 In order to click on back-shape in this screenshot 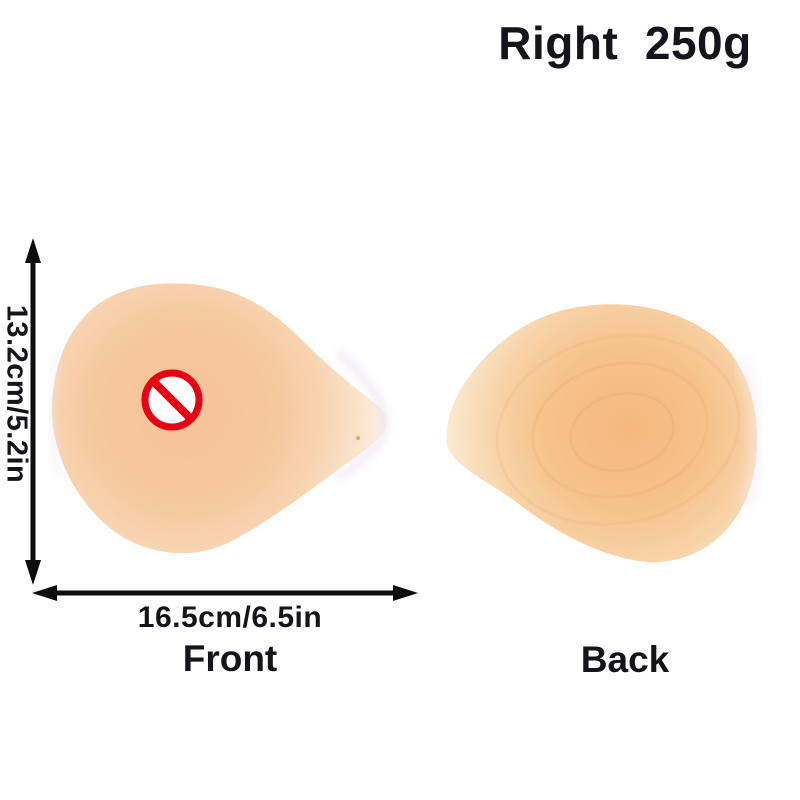, I will do `click(602, 433)`.